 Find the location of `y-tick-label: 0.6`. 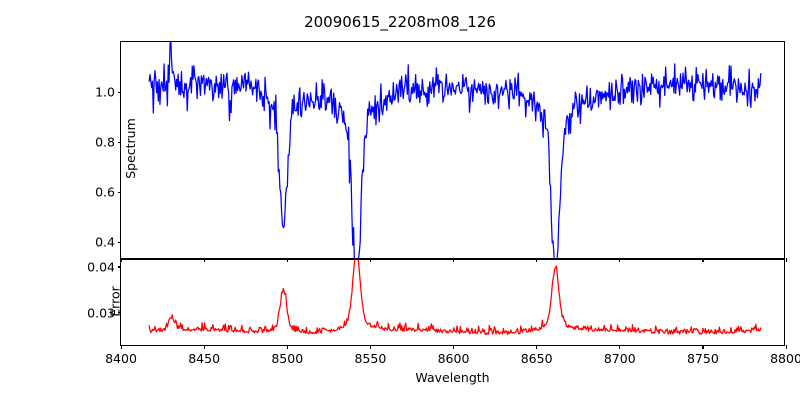

y-tick-label: 0.6 is located at coordinates (105, 192).